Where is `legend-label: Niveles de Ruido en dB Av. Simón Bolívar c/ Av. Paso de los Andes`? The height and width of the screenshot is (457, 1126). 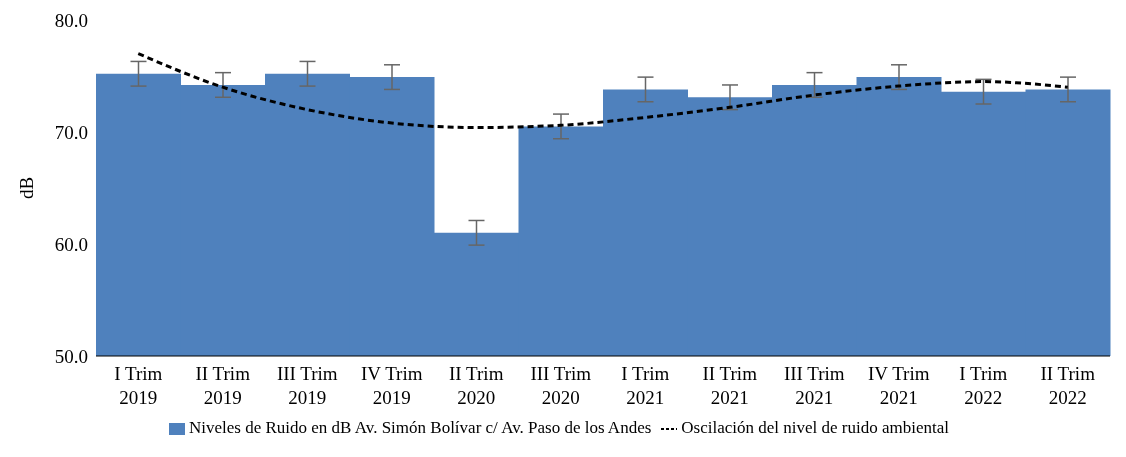
legend-label: Niveles de Ruido en dB Av. Simón Bolívar c/ Av. Paso de los Andes is located at coordinates (420, 427).